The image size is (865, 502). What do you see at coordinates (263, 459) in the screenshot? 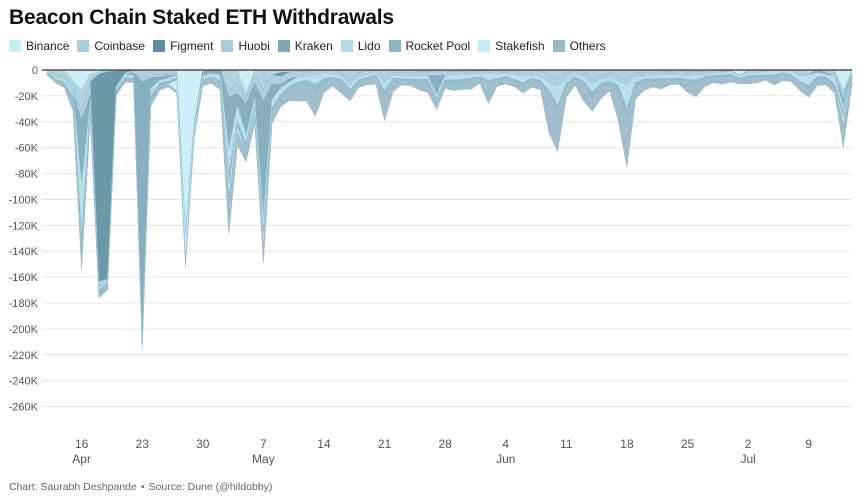
I see `x-month-label: May` at bounding box center [263, 459].